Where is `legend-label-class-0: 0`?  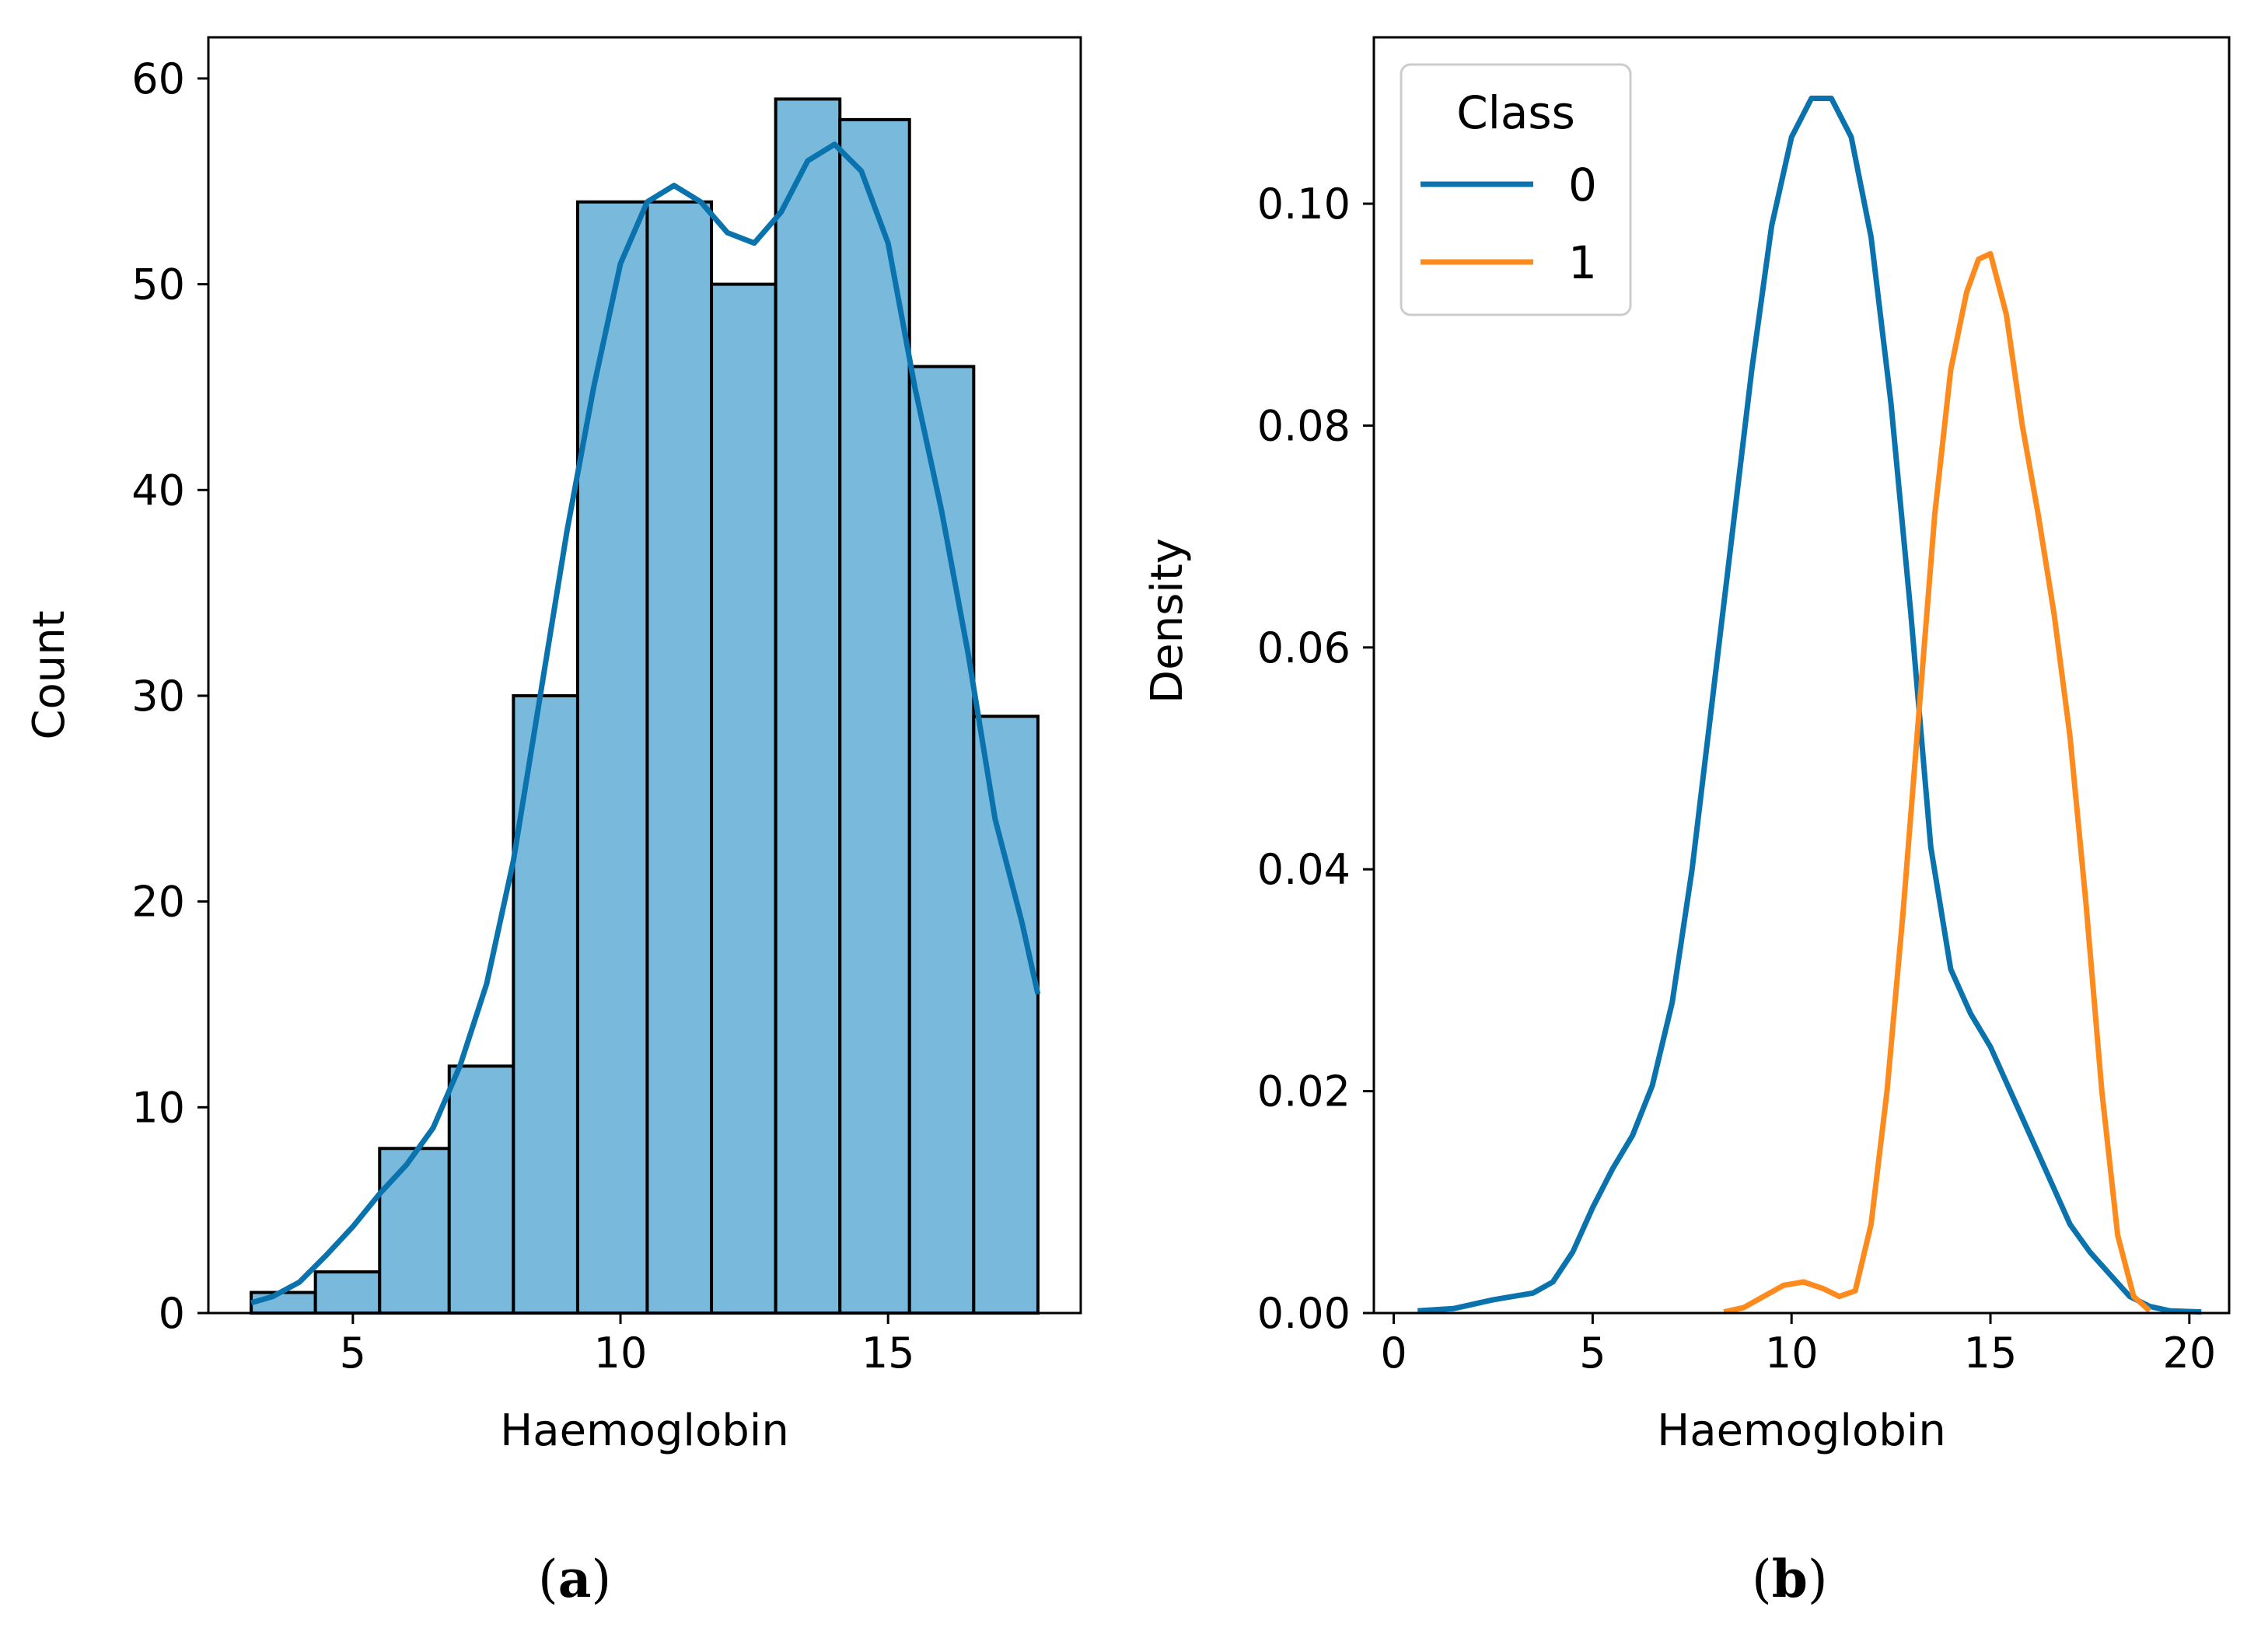
legend-label-class-0: 0 is located at coordinates (1582, 185).